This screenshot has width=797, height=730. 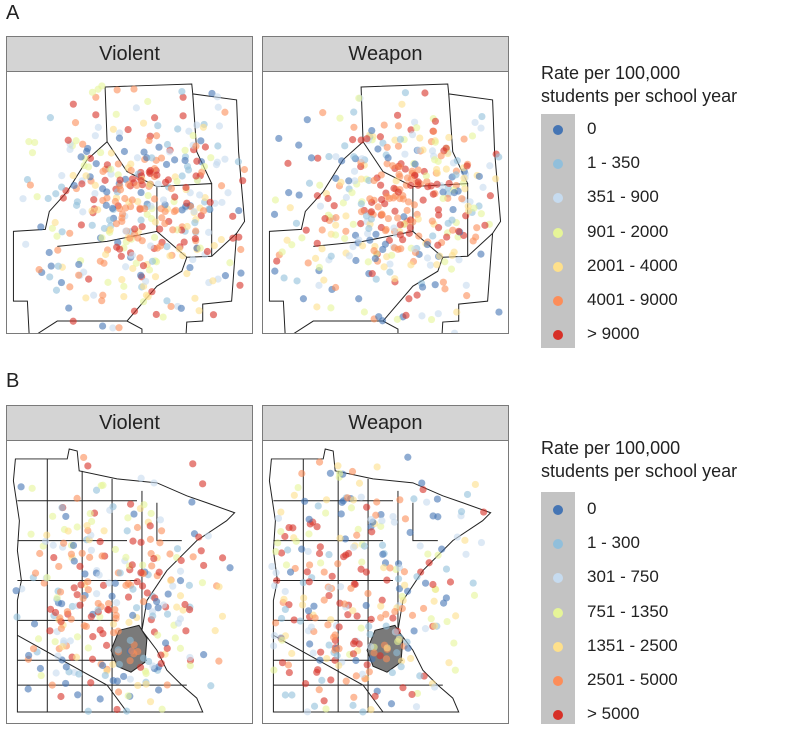 I want to click on legend-swatch, so click(x=558, y=164).